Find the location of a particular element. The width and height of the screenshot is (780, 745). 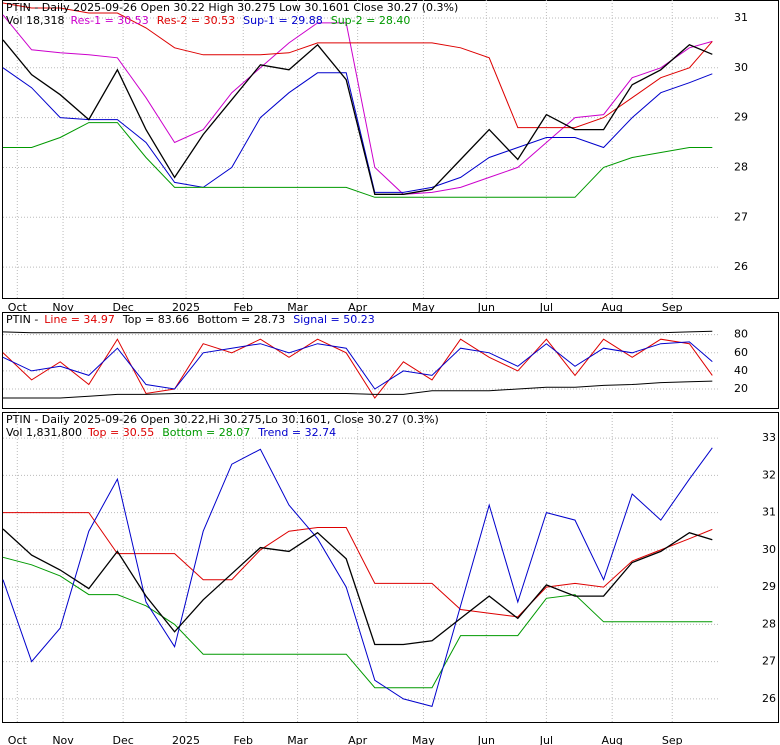

y-tick-label: 40 is located at coordinates (741, 370).